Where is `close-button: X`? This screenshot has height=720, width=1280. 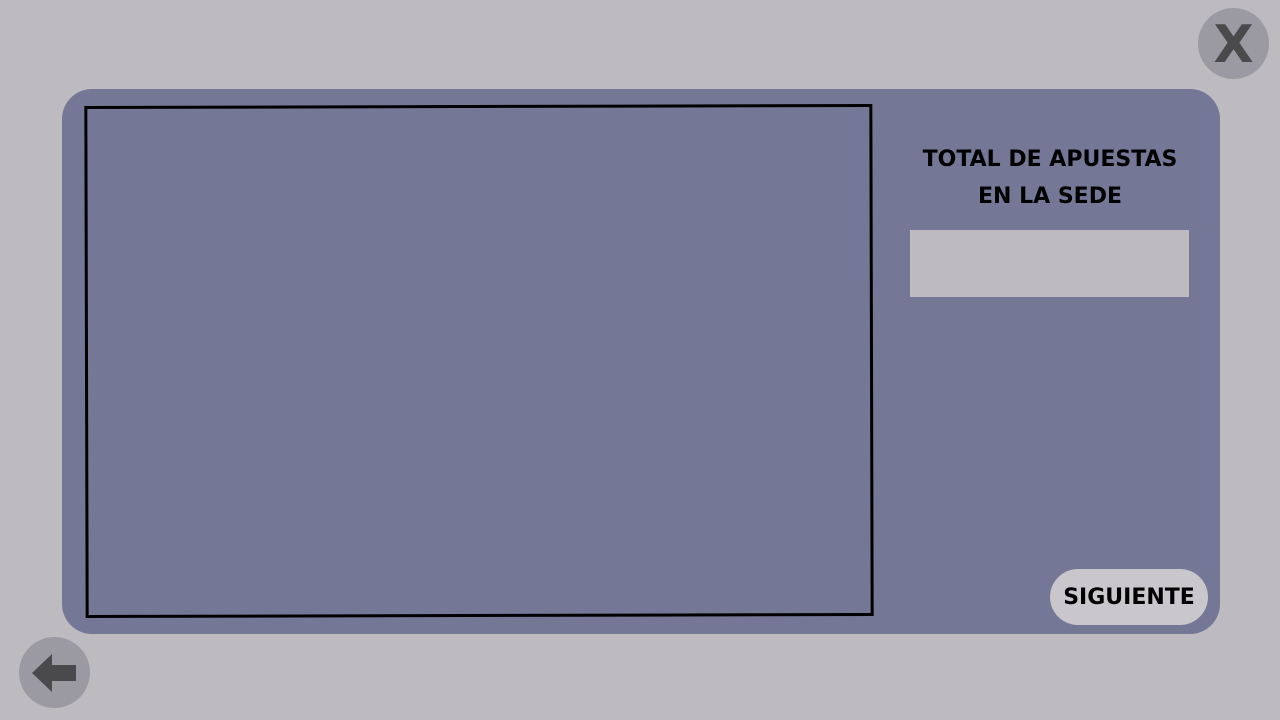 close-button: X is located at coordinates (1233, 43).